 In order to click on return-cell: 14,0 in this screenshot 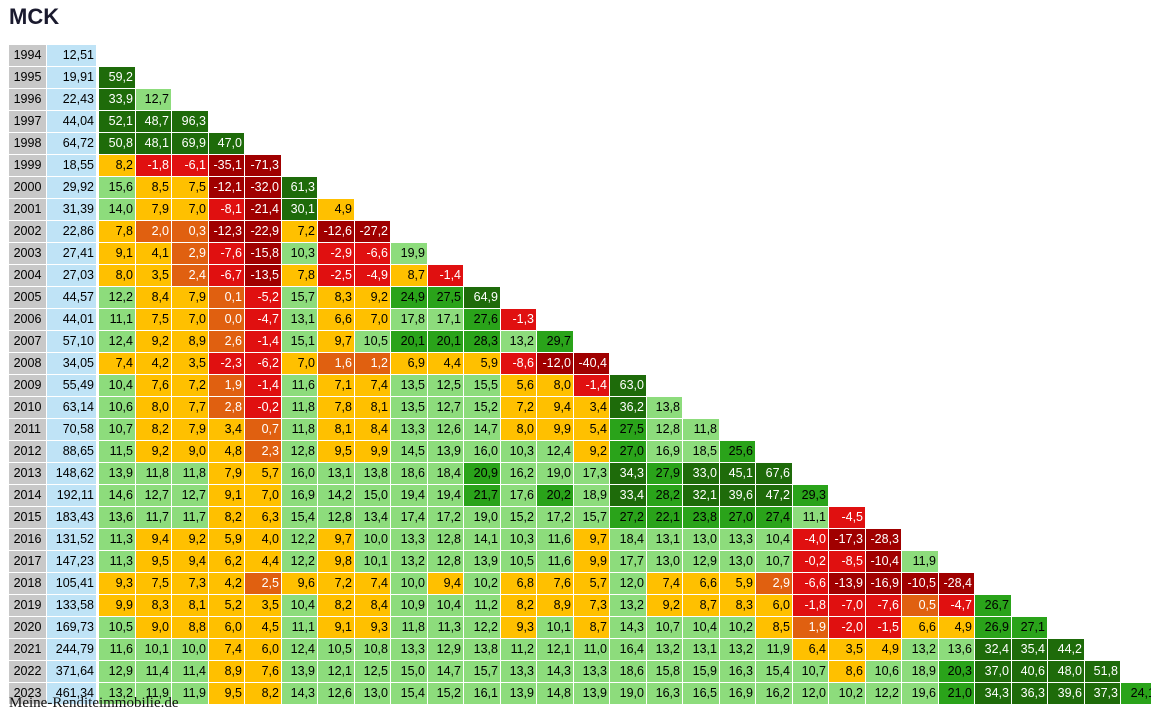, I will do `click(117, 209)`.